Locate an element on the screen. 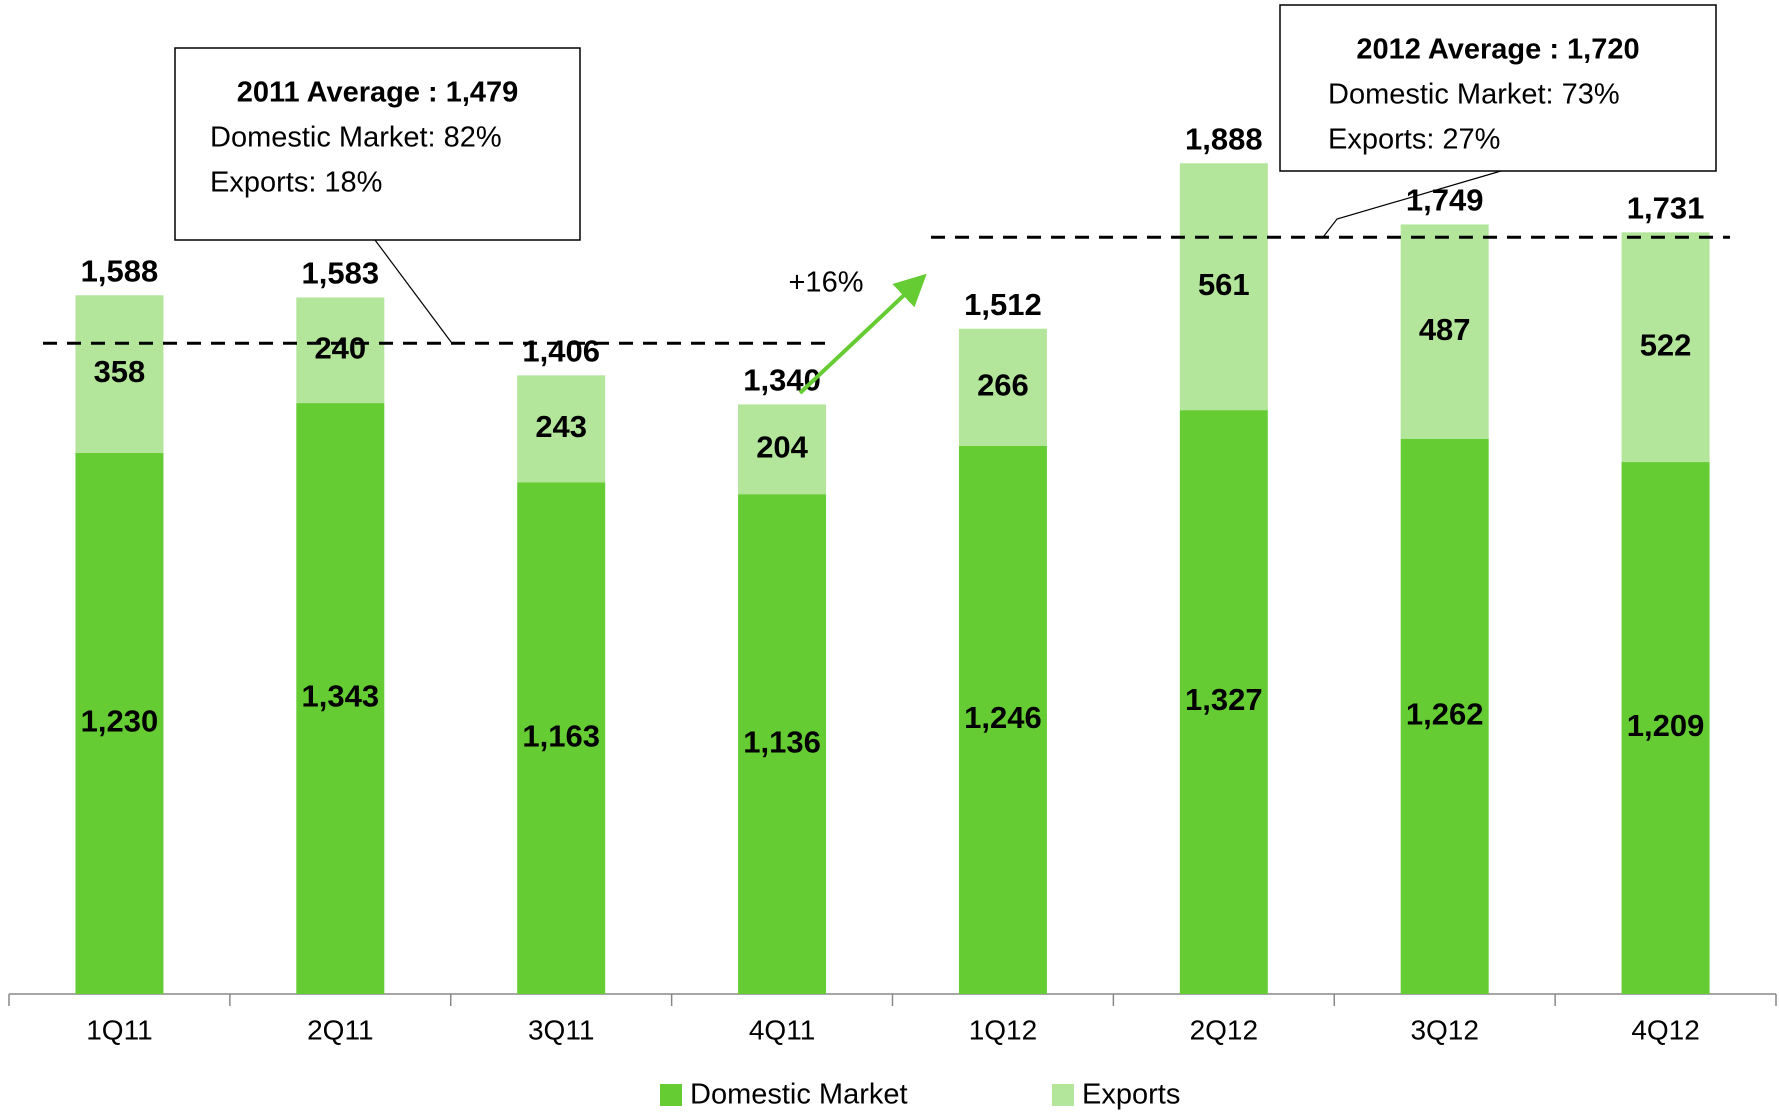  annotation-line: Exports: 27% is located at coordinates (1414, 140).